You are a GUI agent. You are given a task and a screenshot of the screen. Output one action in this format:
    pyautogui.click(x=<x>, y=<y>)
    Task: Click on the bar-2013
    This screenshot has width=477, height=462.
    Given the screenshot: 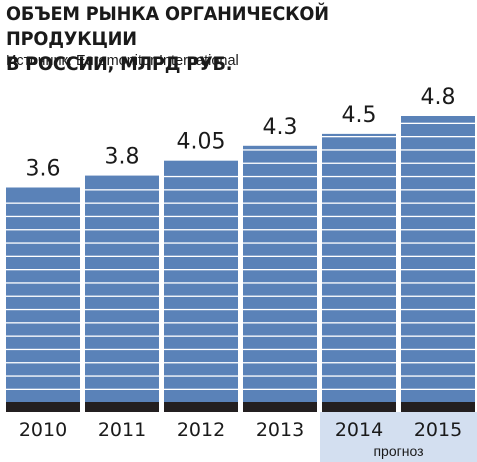 What is the action you would take?
    pyautogui.click(x=280, y=278)
    